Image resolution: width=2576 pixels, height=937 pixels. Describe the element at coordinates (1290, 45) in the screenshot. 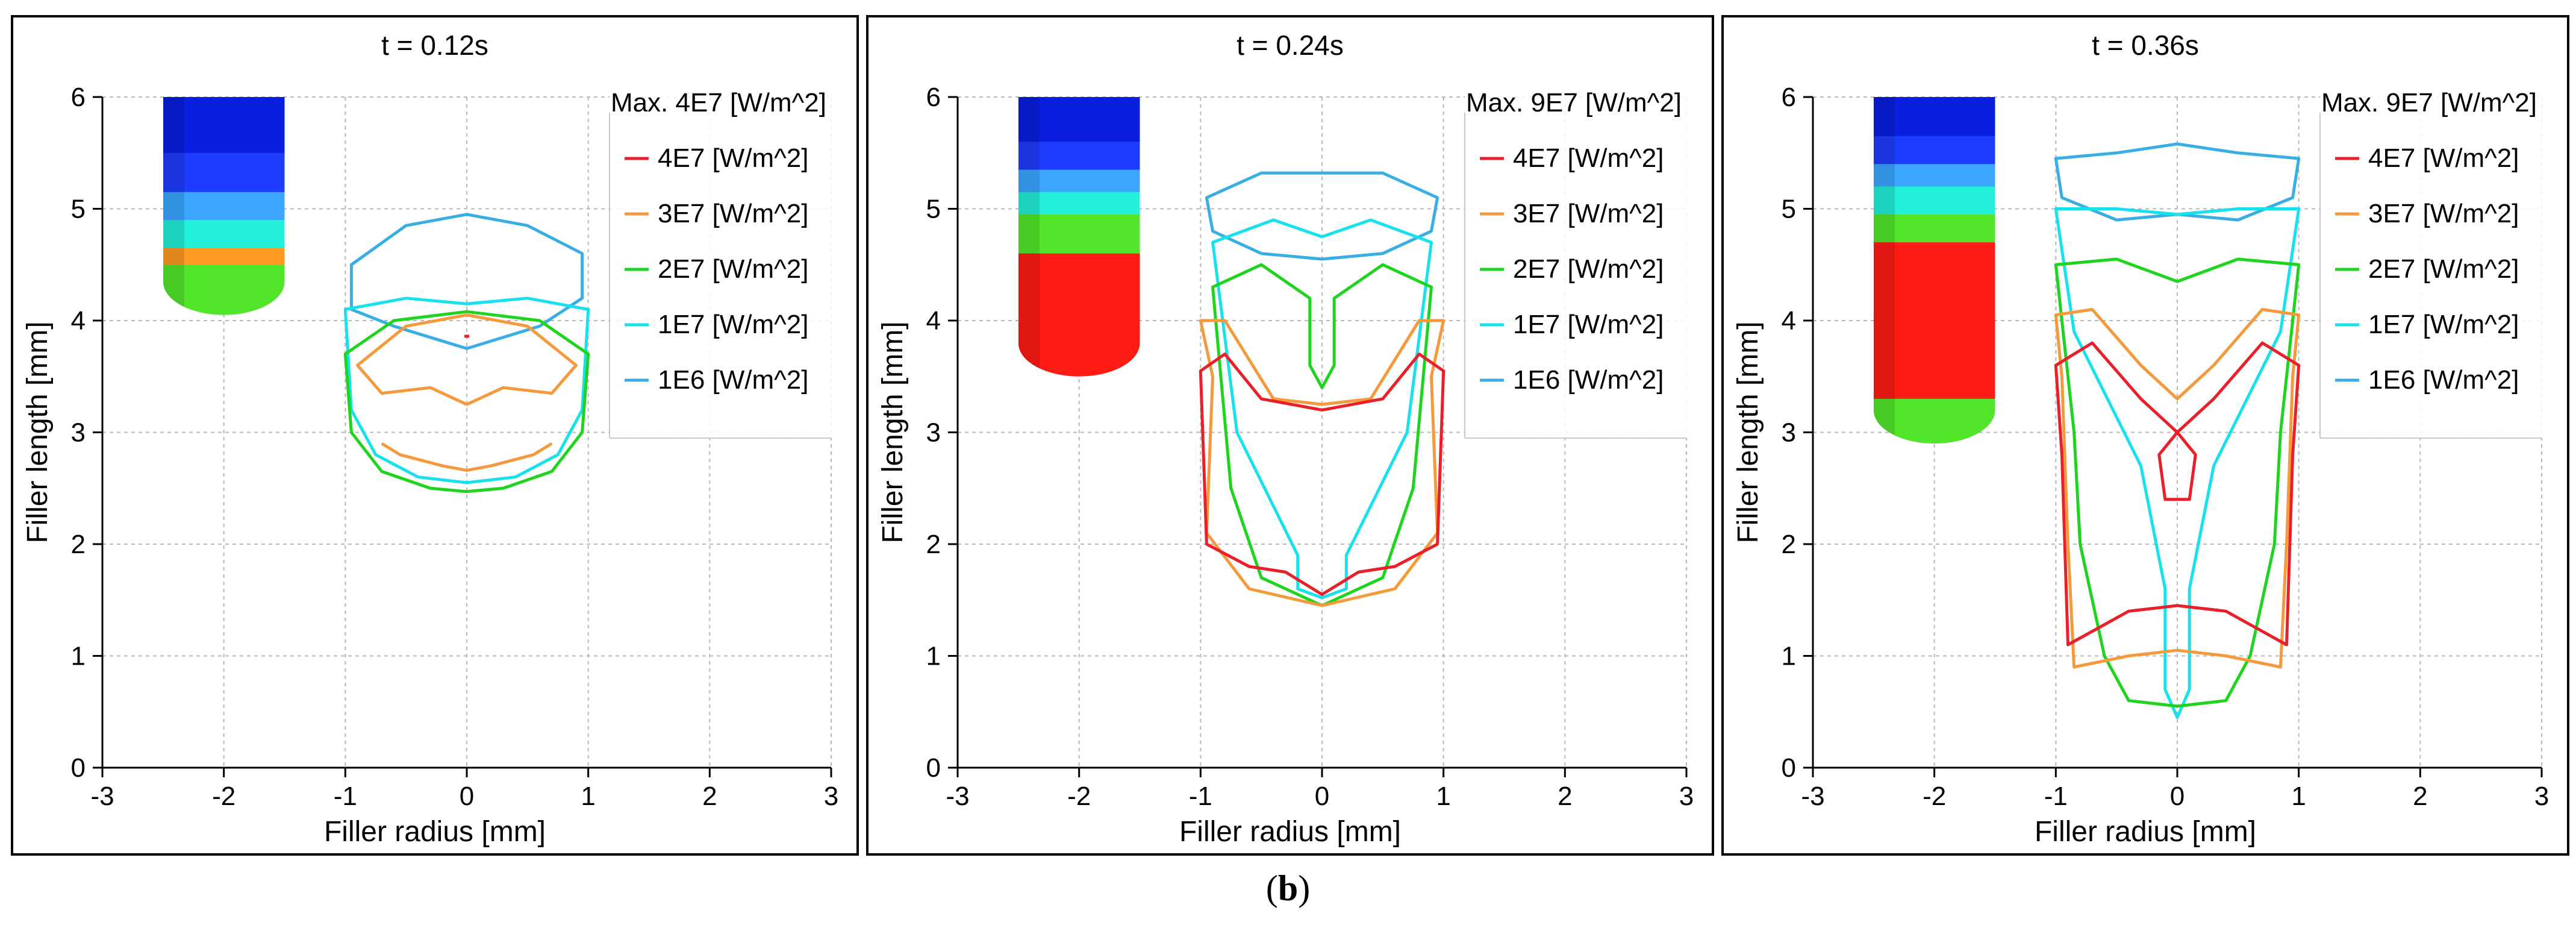

I see `chart-title: t = 0.24s` at that location.